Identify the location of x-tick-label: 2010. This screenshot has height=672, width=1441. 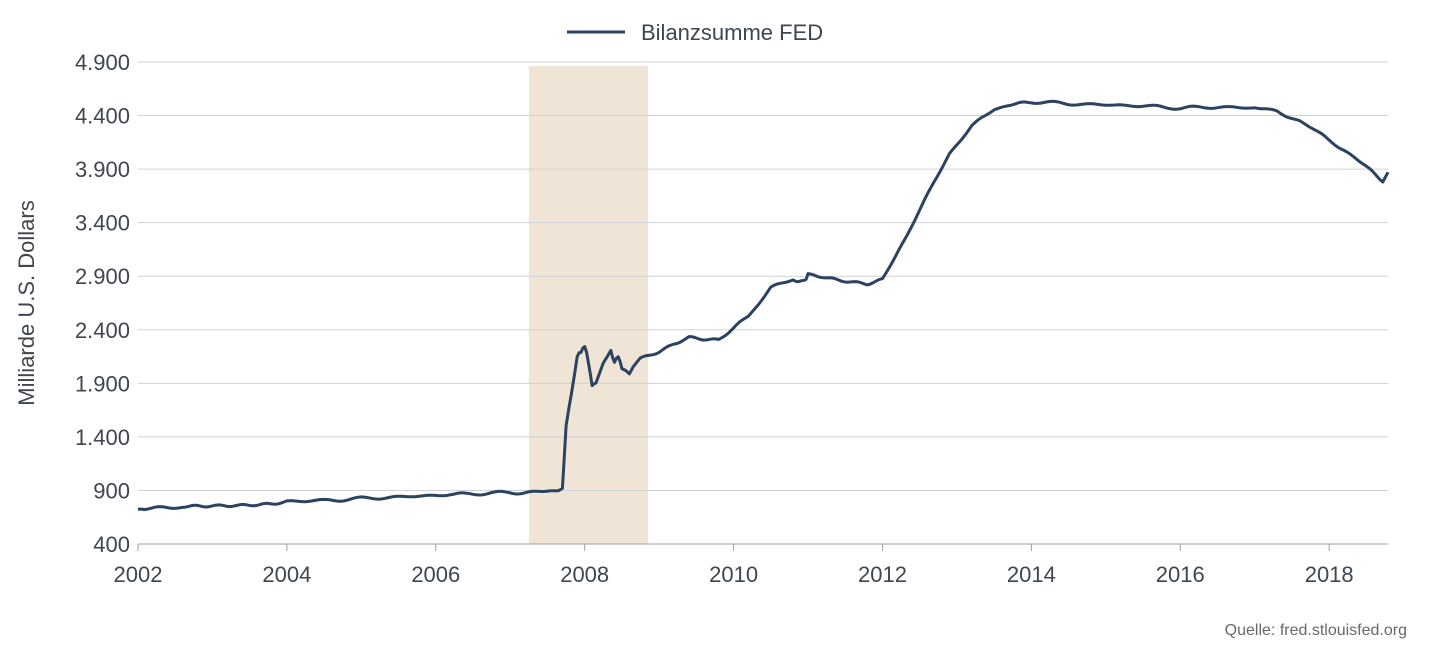
(733, 574).